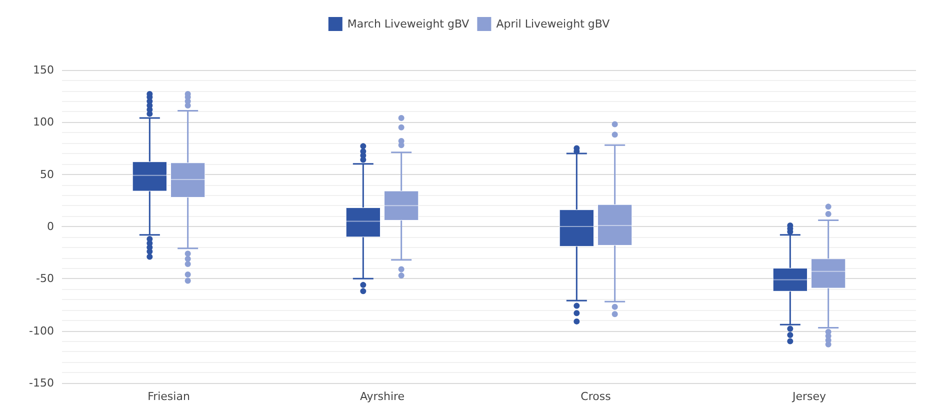 The image size is (938, 417). What do you see at coordinates (43, 70) in the screenshot?
I see `y-tick-label: 150` at bounding box center [43, 70].